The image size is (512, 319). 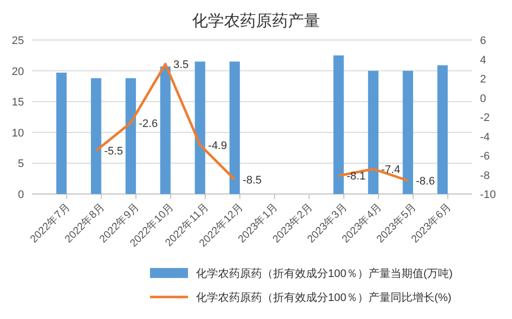 I want to click on data-label: -8.5, so click(x=252, y=180).